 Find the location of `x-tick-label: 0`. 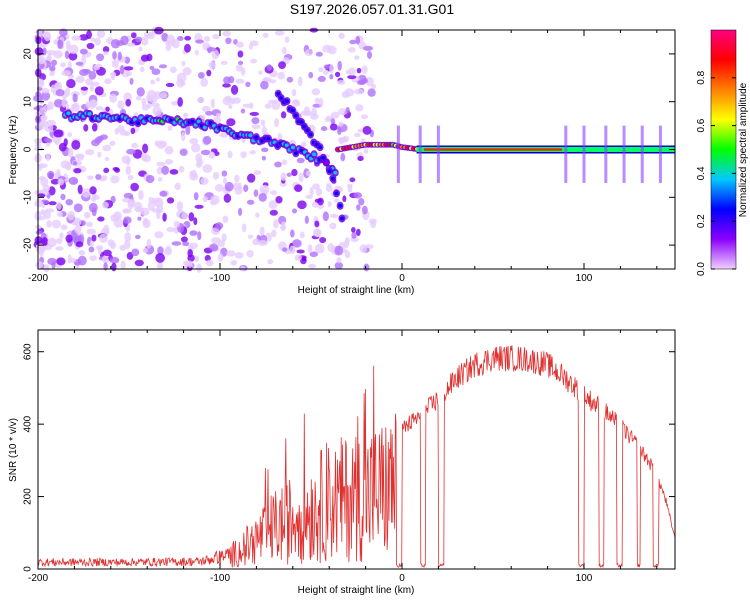

x-tick-label: 0 is located at coordinates (402, 578).